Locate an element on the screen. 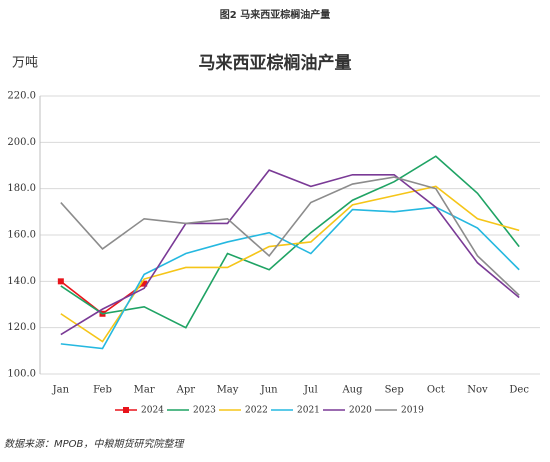 The image size is (550, 462). y-tick-label: 220.0 is located at coordinates (21, 96).